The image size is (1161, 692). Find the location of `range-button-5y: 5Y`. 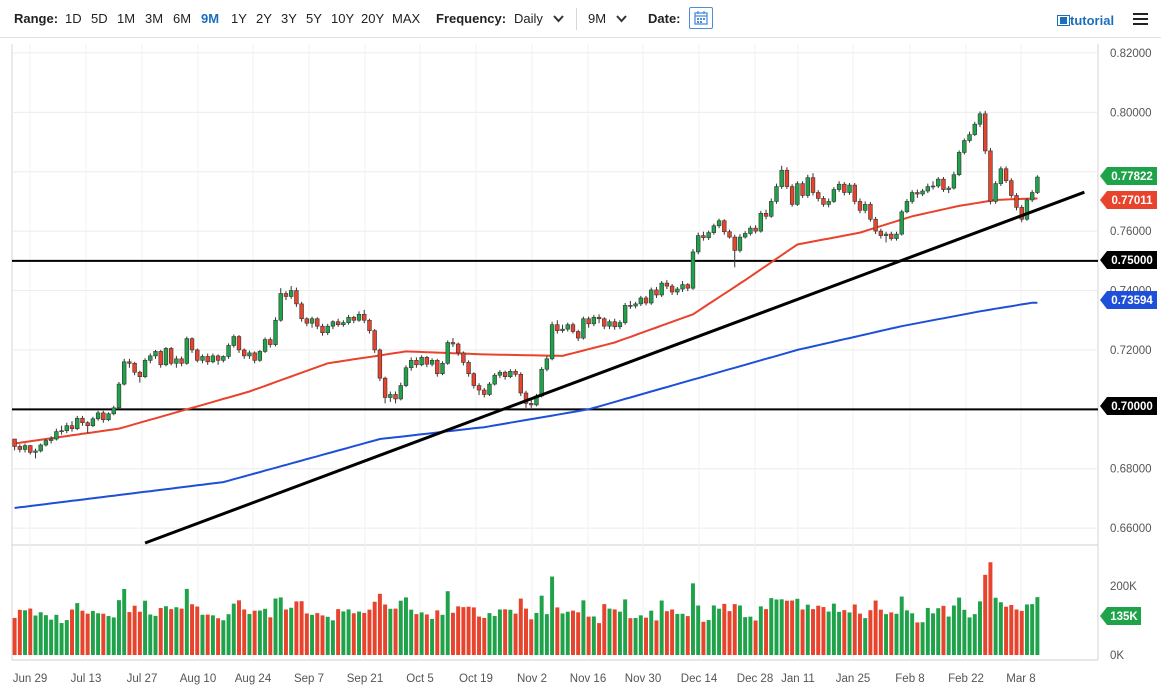

range-button-5y: 5Y is located at coordinates (314, 18).